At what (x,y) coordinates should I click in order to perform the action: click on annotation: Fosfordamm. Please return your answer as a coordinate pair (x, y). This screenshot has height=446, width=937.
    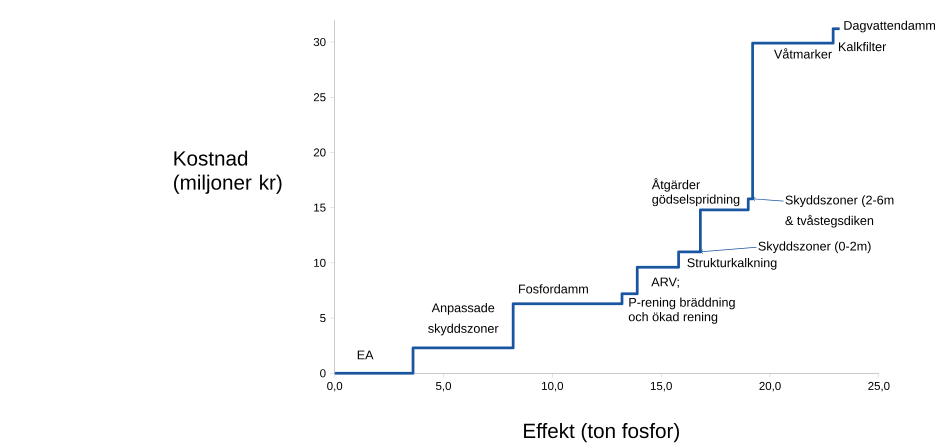
    Looking at the image, I should click on (553, 289).